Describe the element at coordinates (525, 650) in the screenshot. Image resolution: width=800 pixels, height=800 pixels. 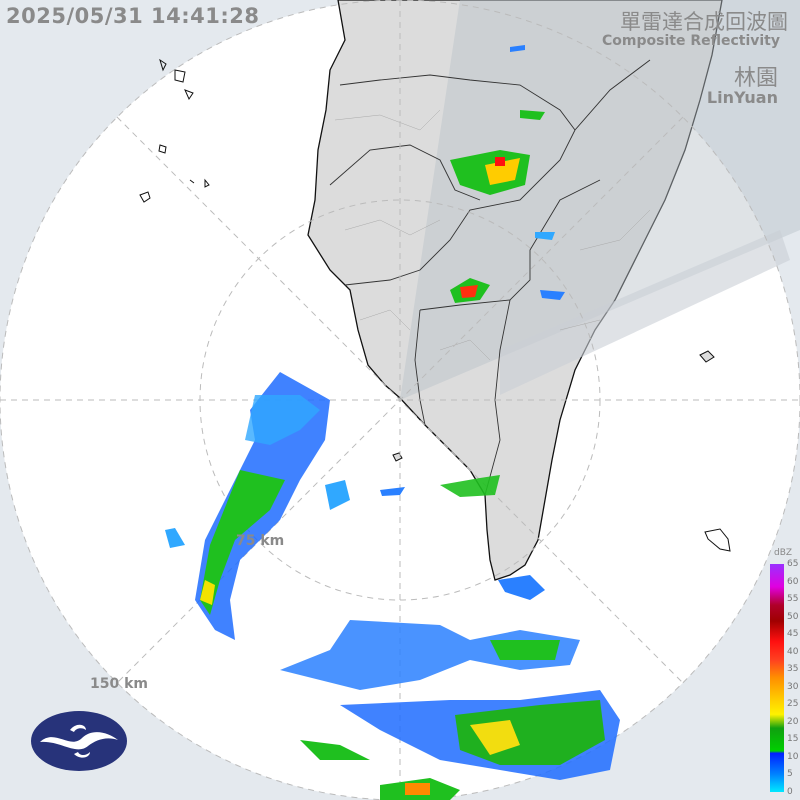
I see `echo-south-1-core` at that location.